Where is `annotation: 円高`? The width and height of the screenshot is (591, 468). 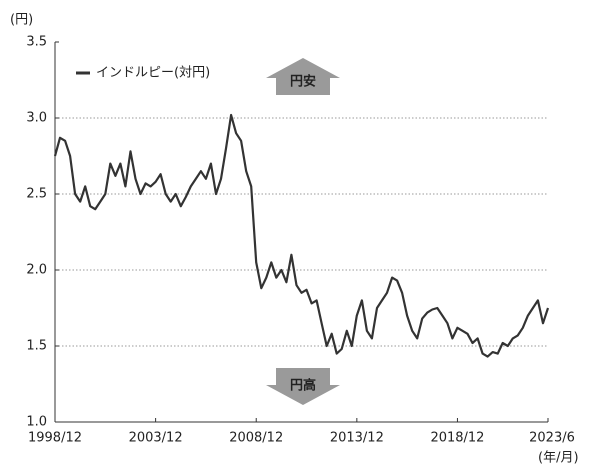 annotation: 円高 is located at coordinates (303, 386).